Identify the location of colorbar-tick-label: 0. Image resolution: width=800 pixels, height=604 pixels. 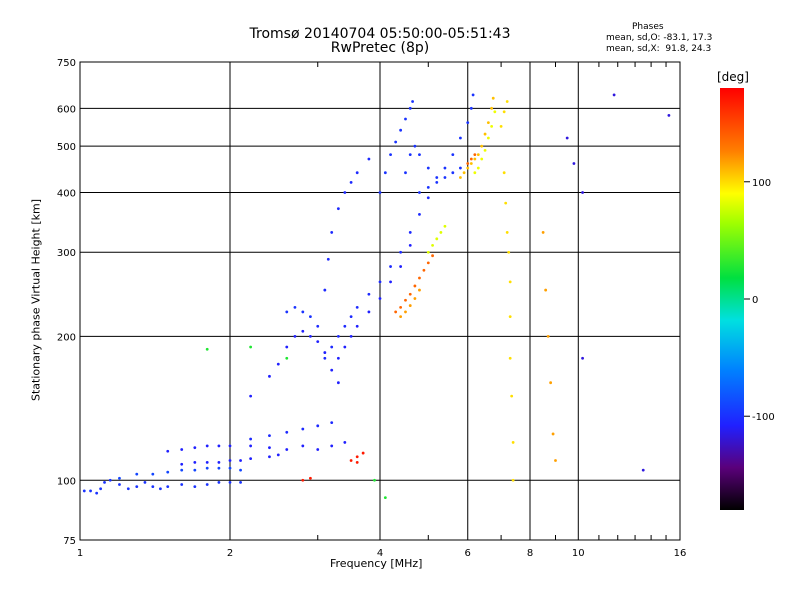
(755, 300).